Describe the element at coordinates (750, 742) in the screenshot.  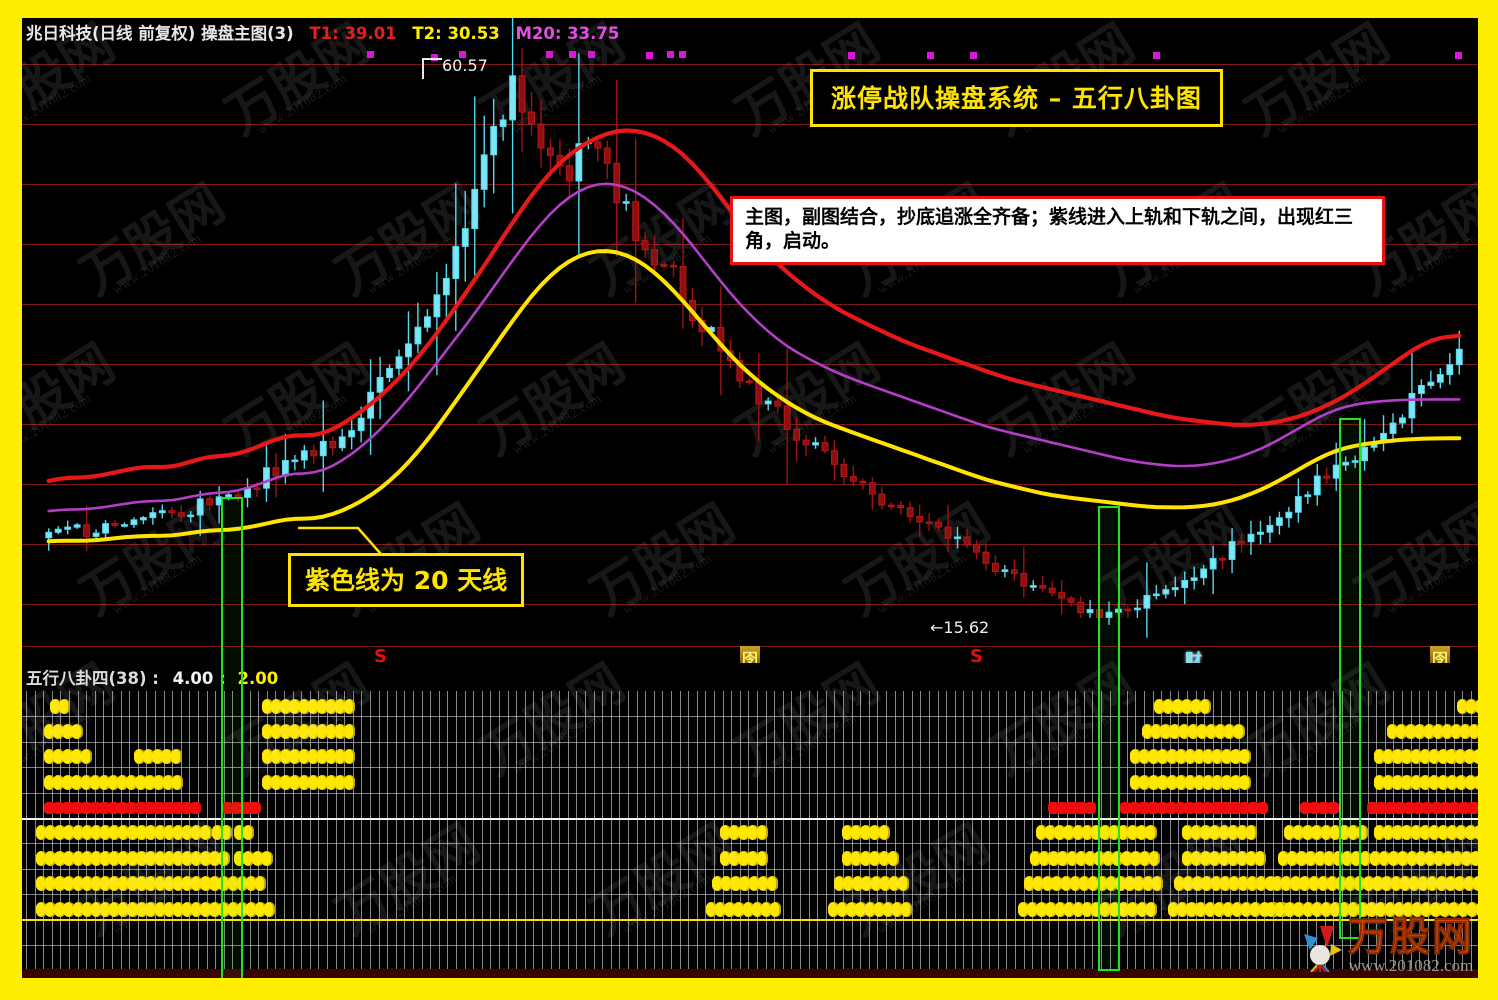
I see `bagua-gridline-h` at that location.